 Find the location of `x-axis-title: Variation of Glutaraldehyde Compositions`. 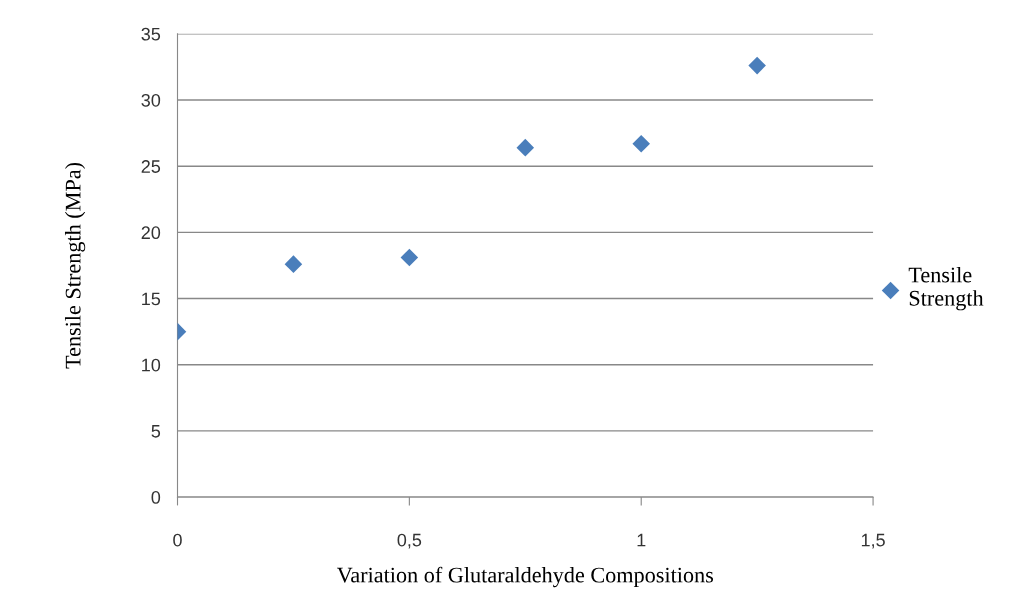

x-axis-title: Variation of Glutaraldehyde Compositions is located at coordinates (525, 577).